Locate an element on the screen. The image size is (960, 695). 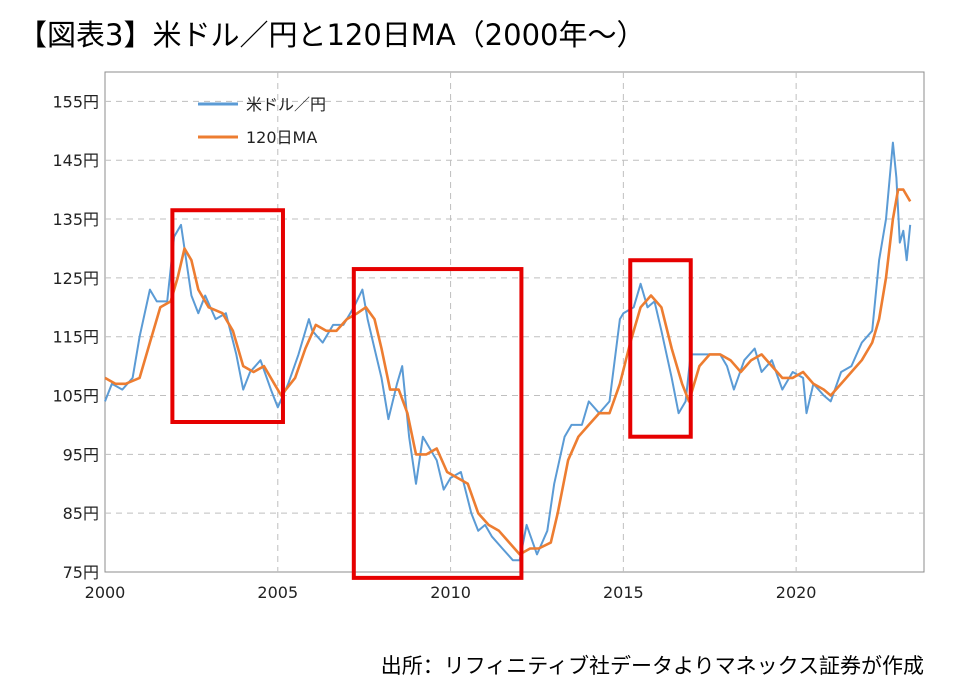
legend-label: 120日MA is located at coordinates (281, 137).